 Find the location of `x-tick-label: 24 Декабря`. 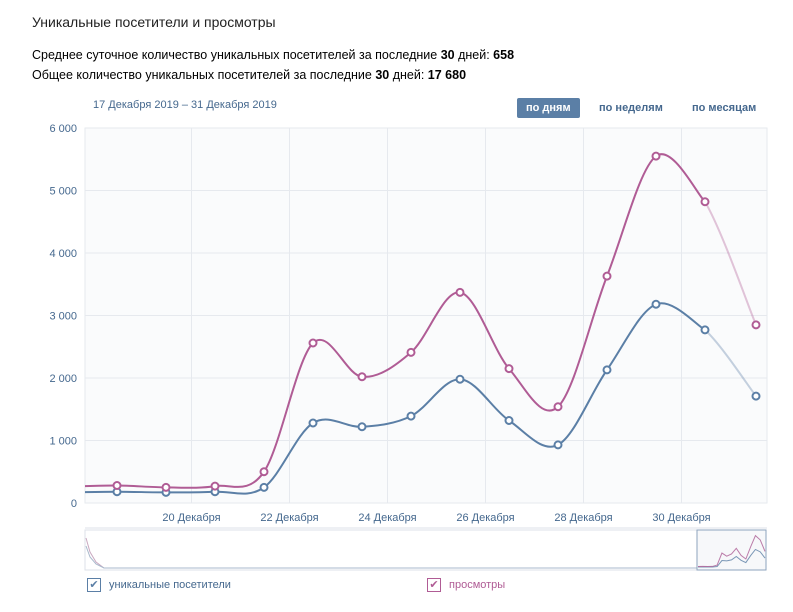

x-tick-label: 24 Декабря is located at coordinates (387, 518).